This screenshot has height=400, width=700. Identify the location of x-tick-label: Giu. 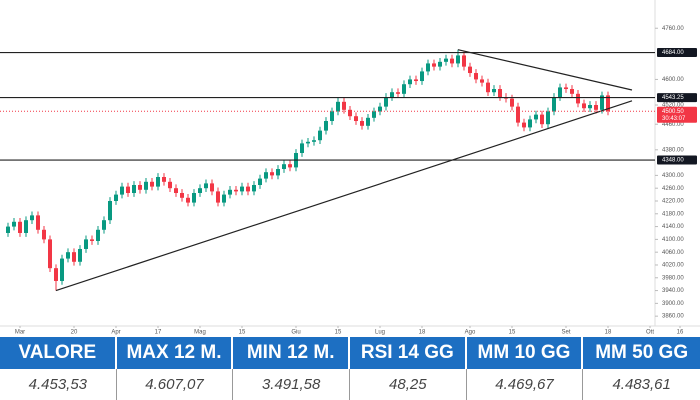
(295, 333).